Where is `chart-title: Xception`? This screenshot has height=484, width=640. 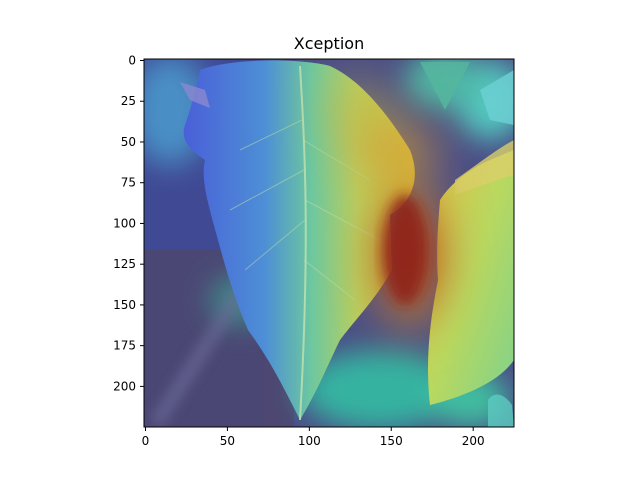
chart-title: Xception is located at coordinates (329, 43).